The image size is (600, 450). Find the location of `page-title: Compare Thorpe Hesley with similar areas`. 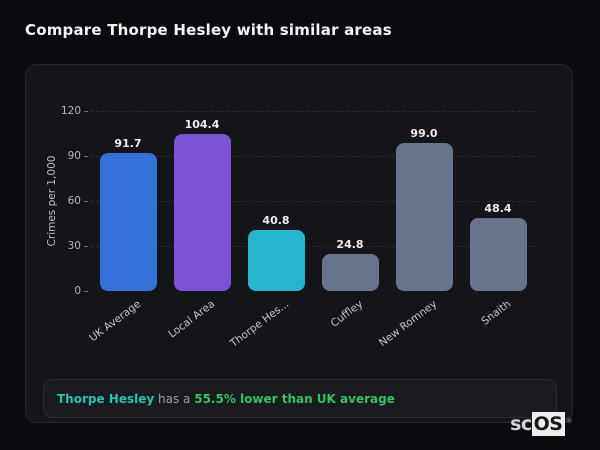

page-title: Compare Thorpe Hesley with similar areas is located at coordinates (208, 30).